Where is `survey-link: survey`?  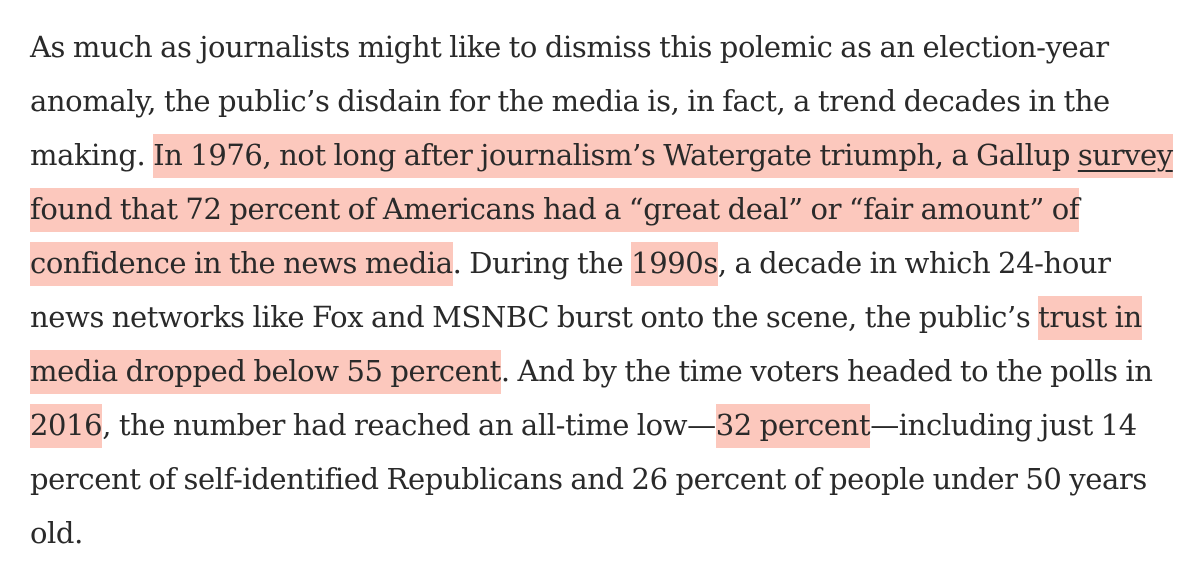
survey-link: survey is located at coordinates (1125, 155).